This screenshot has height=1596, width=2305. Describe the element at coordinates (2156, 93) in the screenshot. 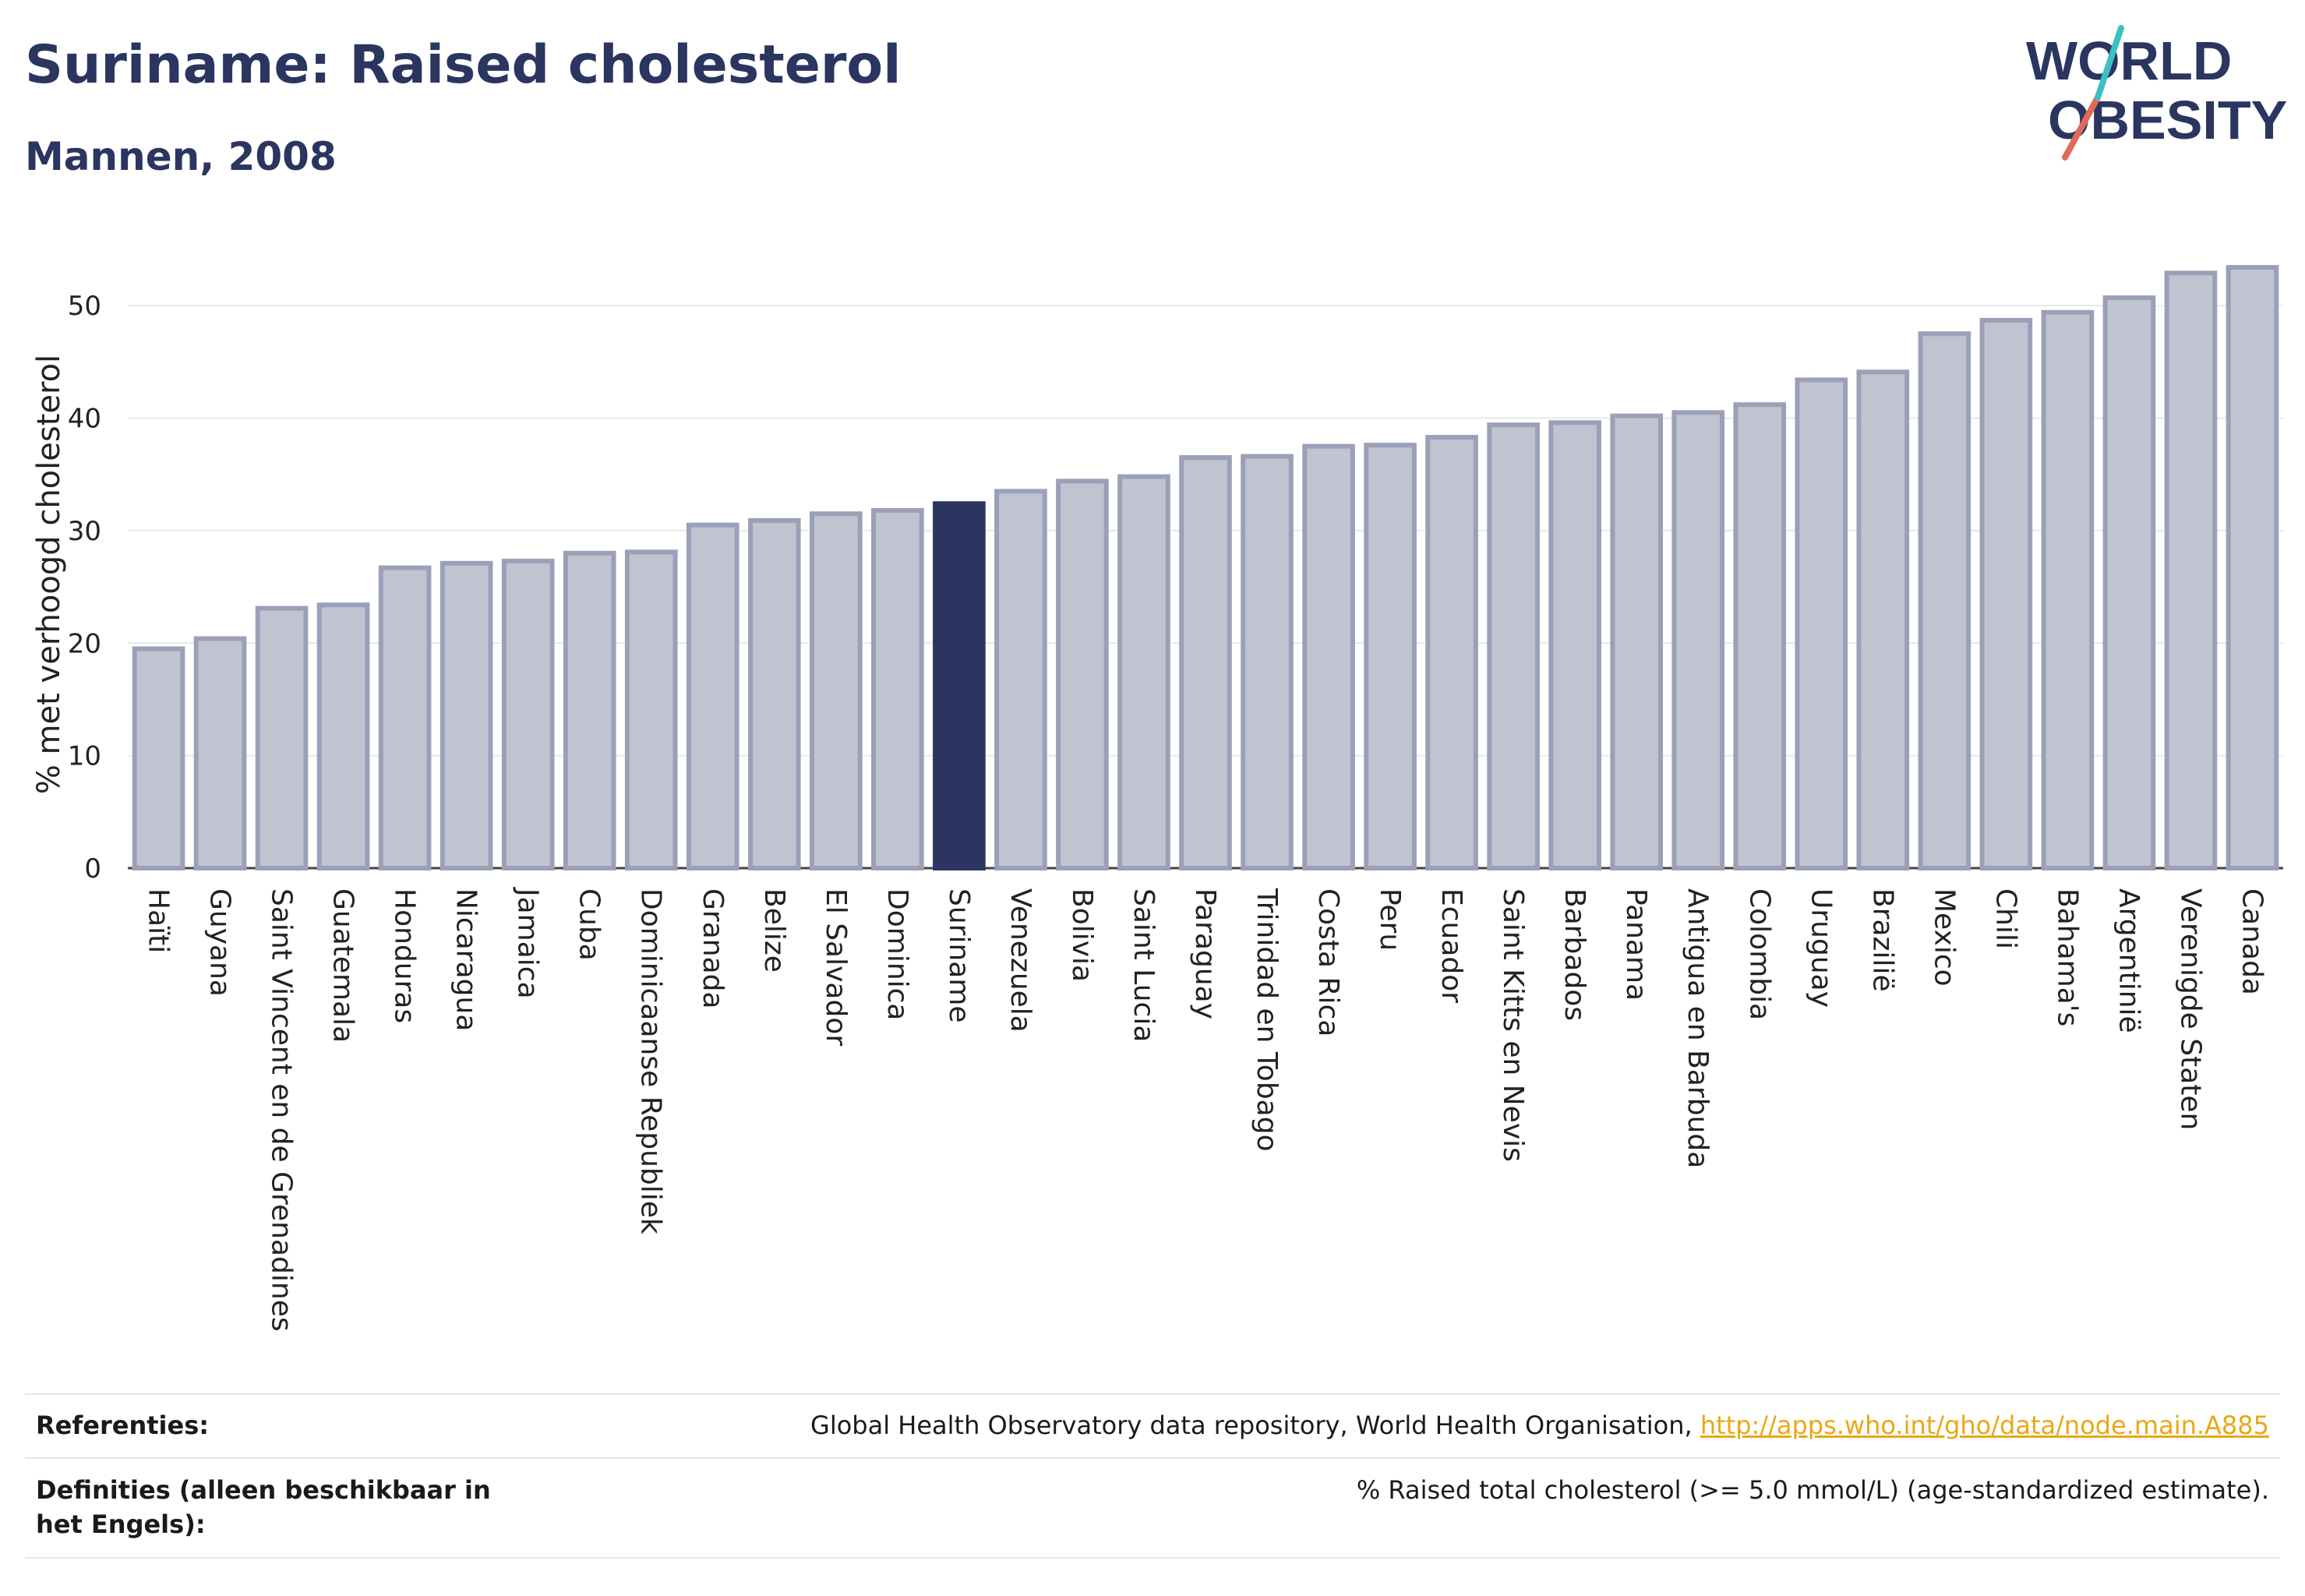

I see `world-obesity-logo: WORLD OBESITY` at that location.